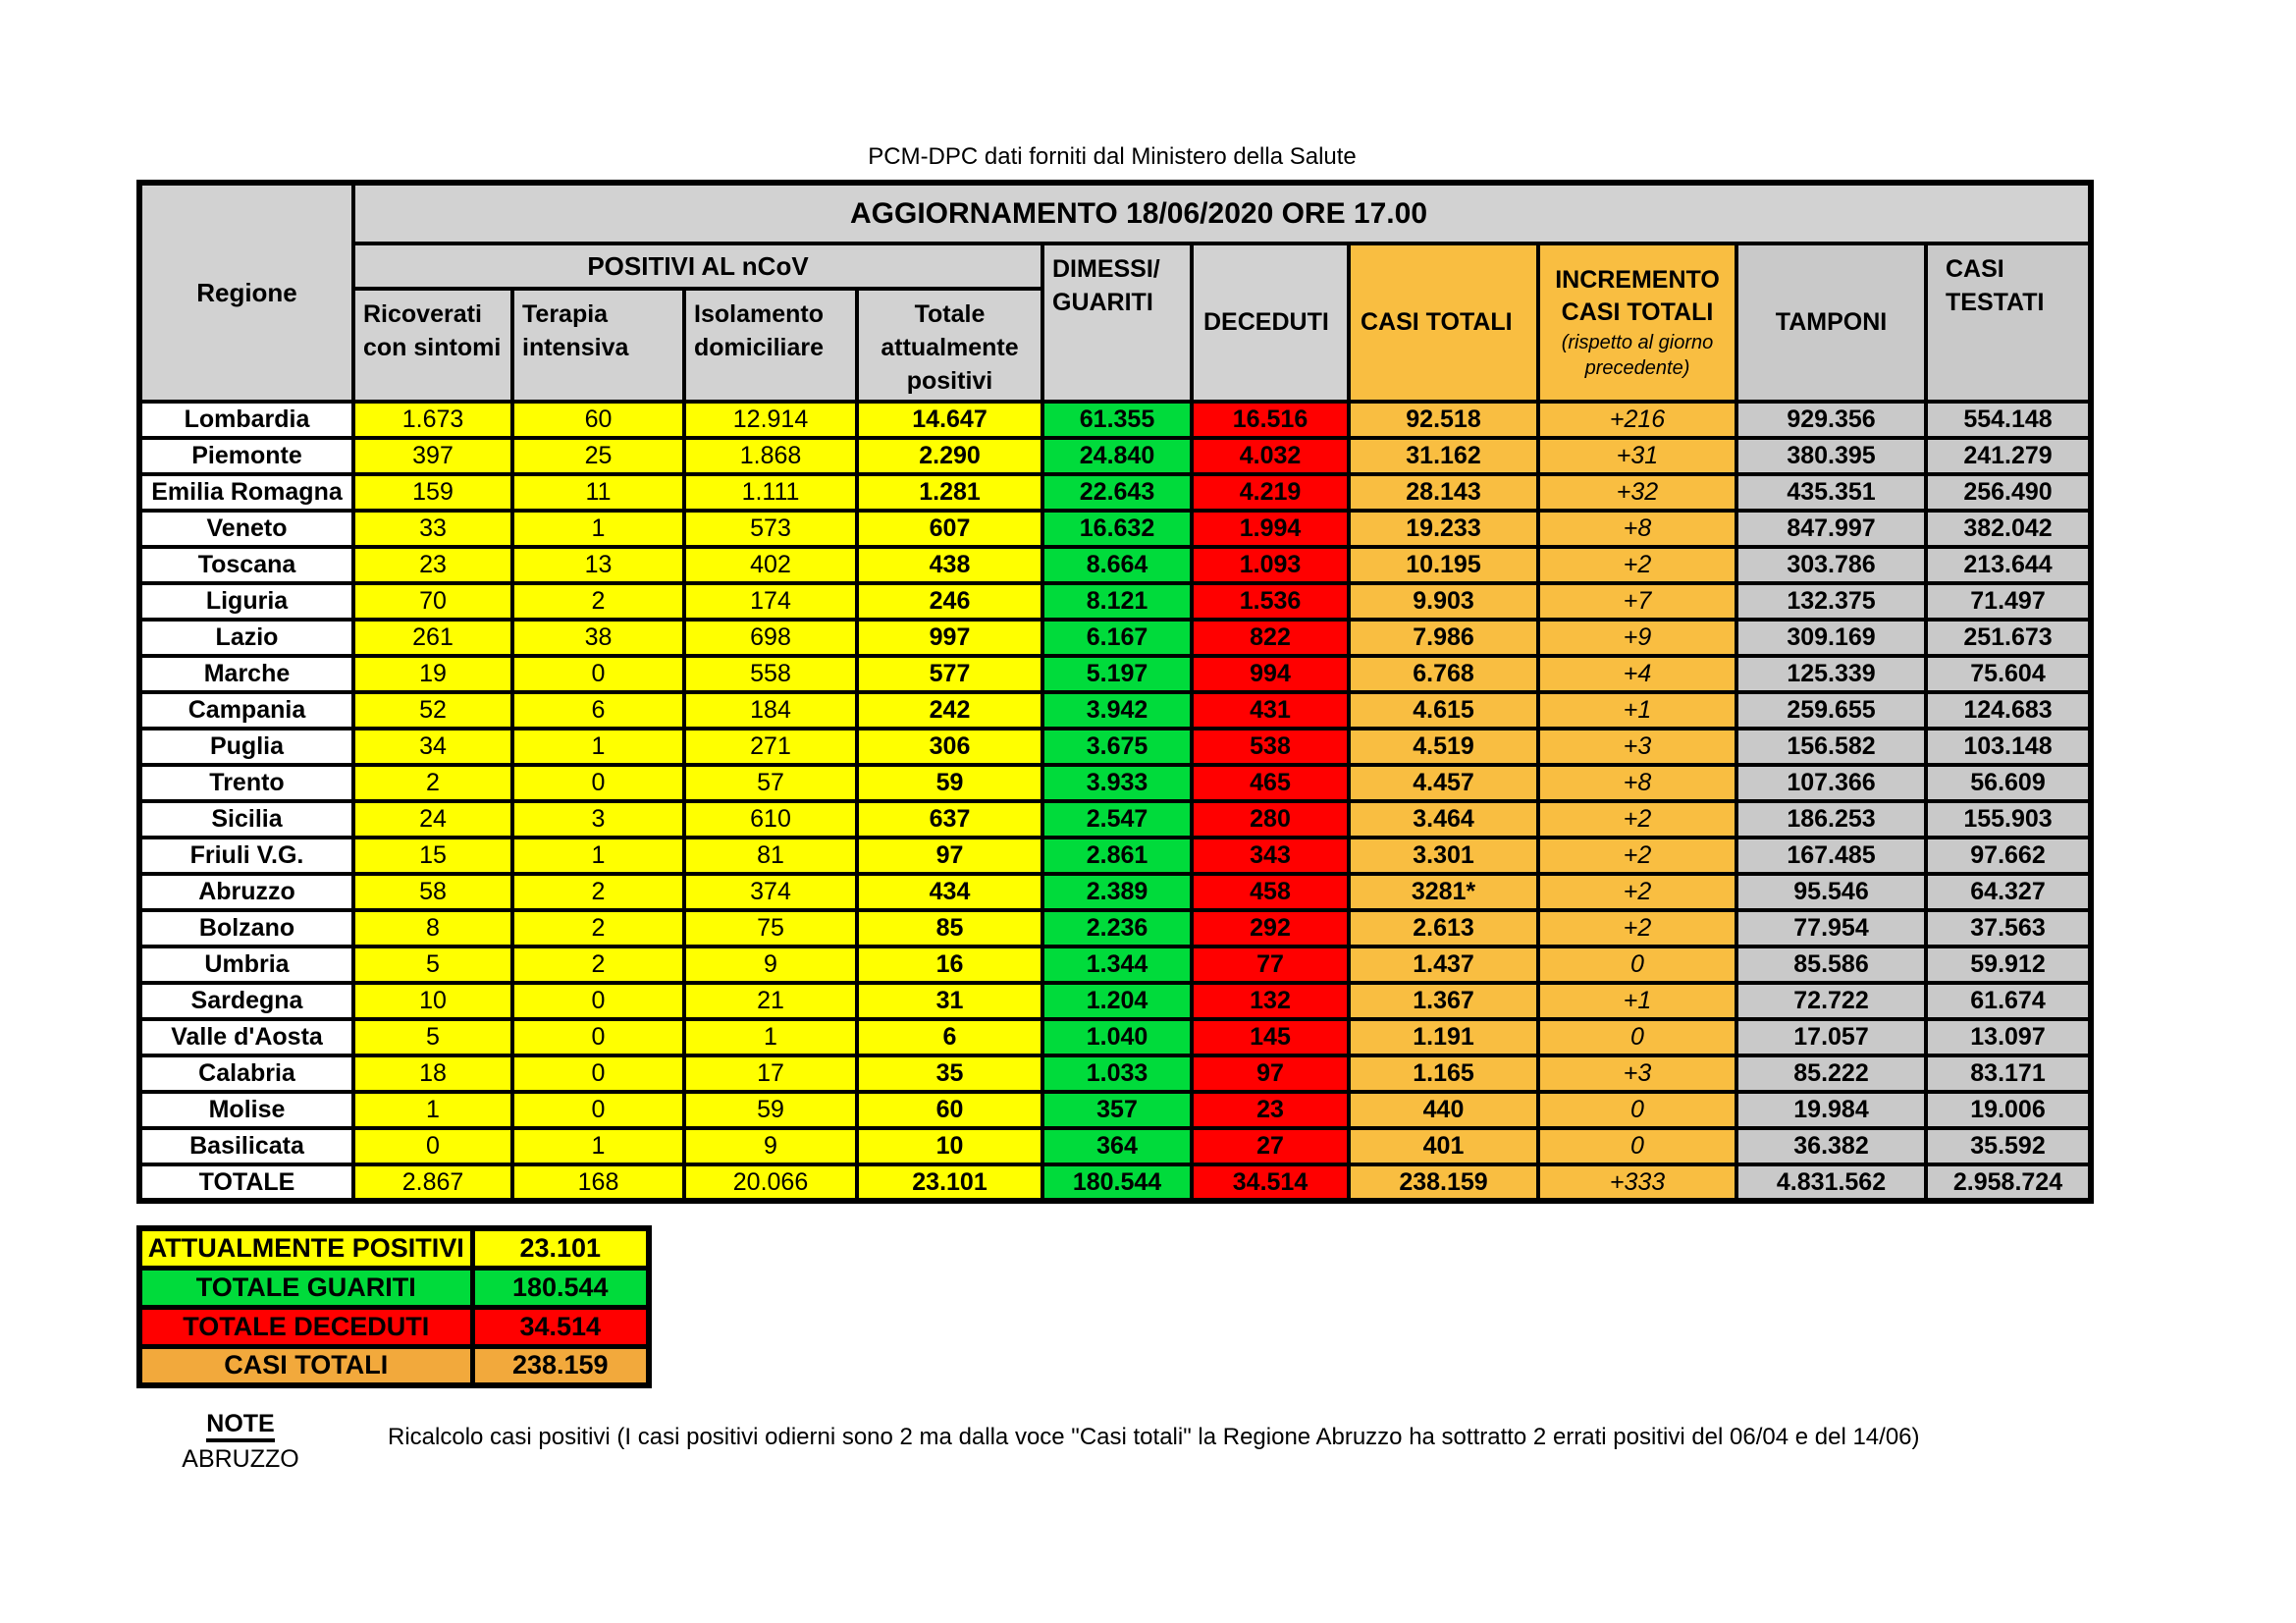 The width and height of the screenshot is (2296, 1623). Describe the element at coordinates (1443, 492) in the screenshot. I see `cell-casi-totali: 28.143` at that location.